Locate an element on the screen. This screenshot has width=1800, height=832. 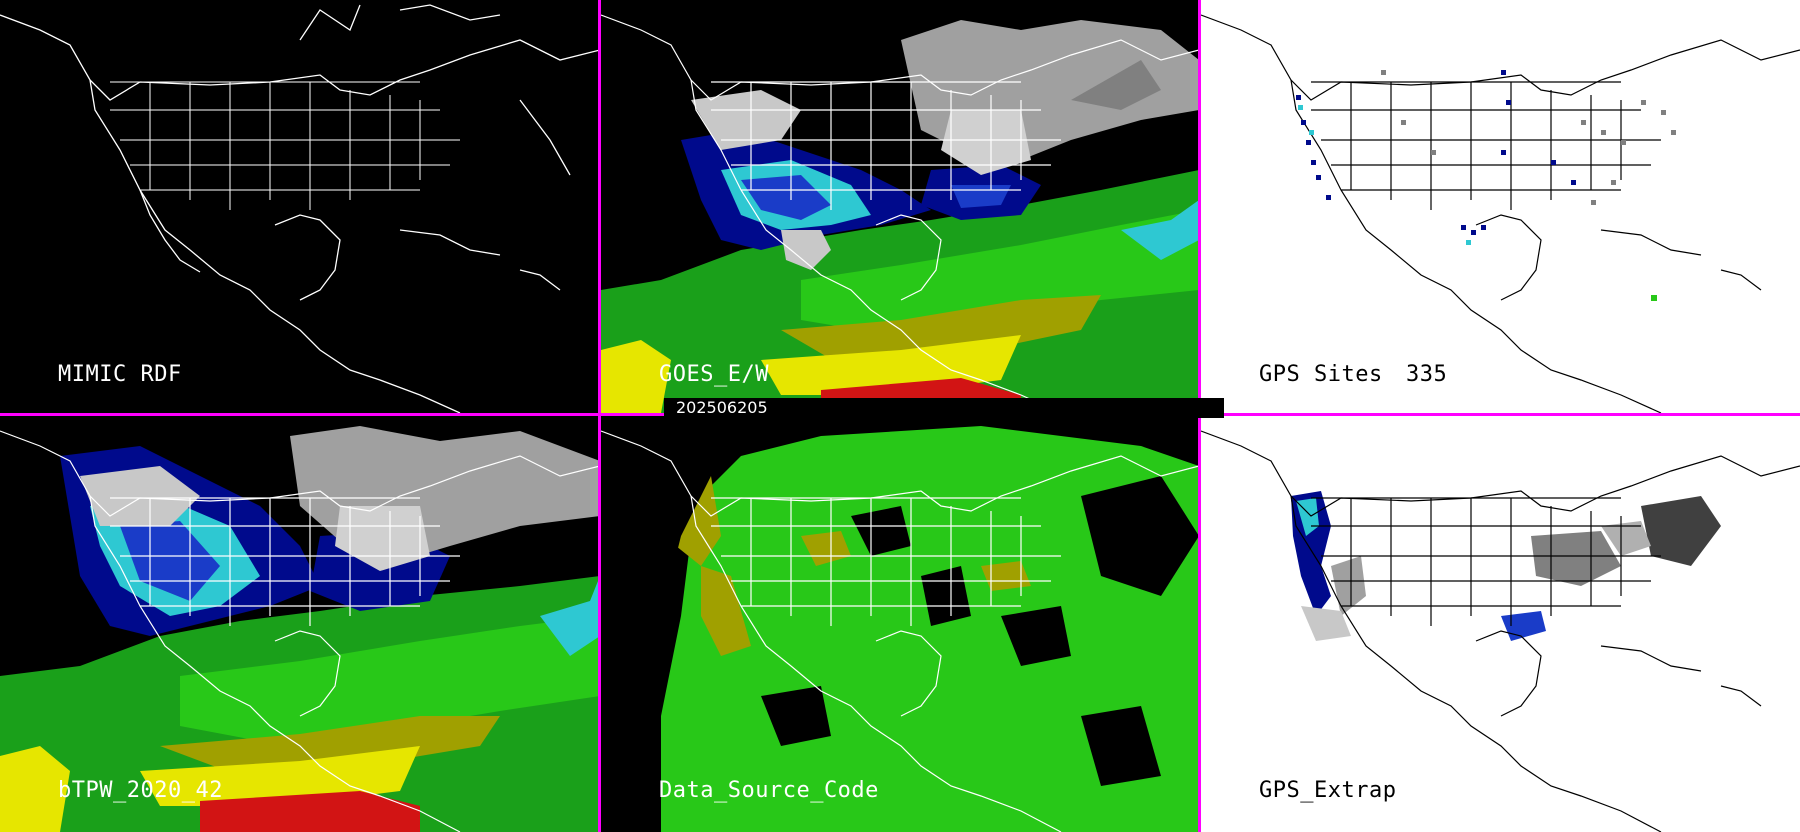
panel-label: GPS Sites is located at coordinates (1321, 374).